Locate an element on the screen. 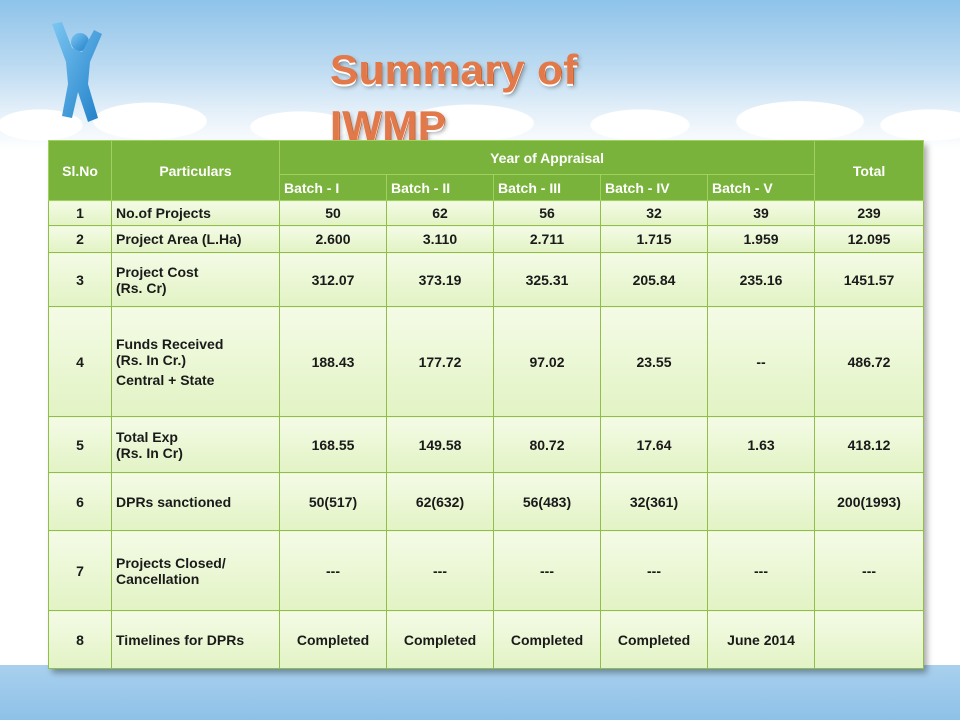 Image resolution: width=960 pixels, height=720 pixels. cell-batch-3: --- is located at coordinates (547, 570).